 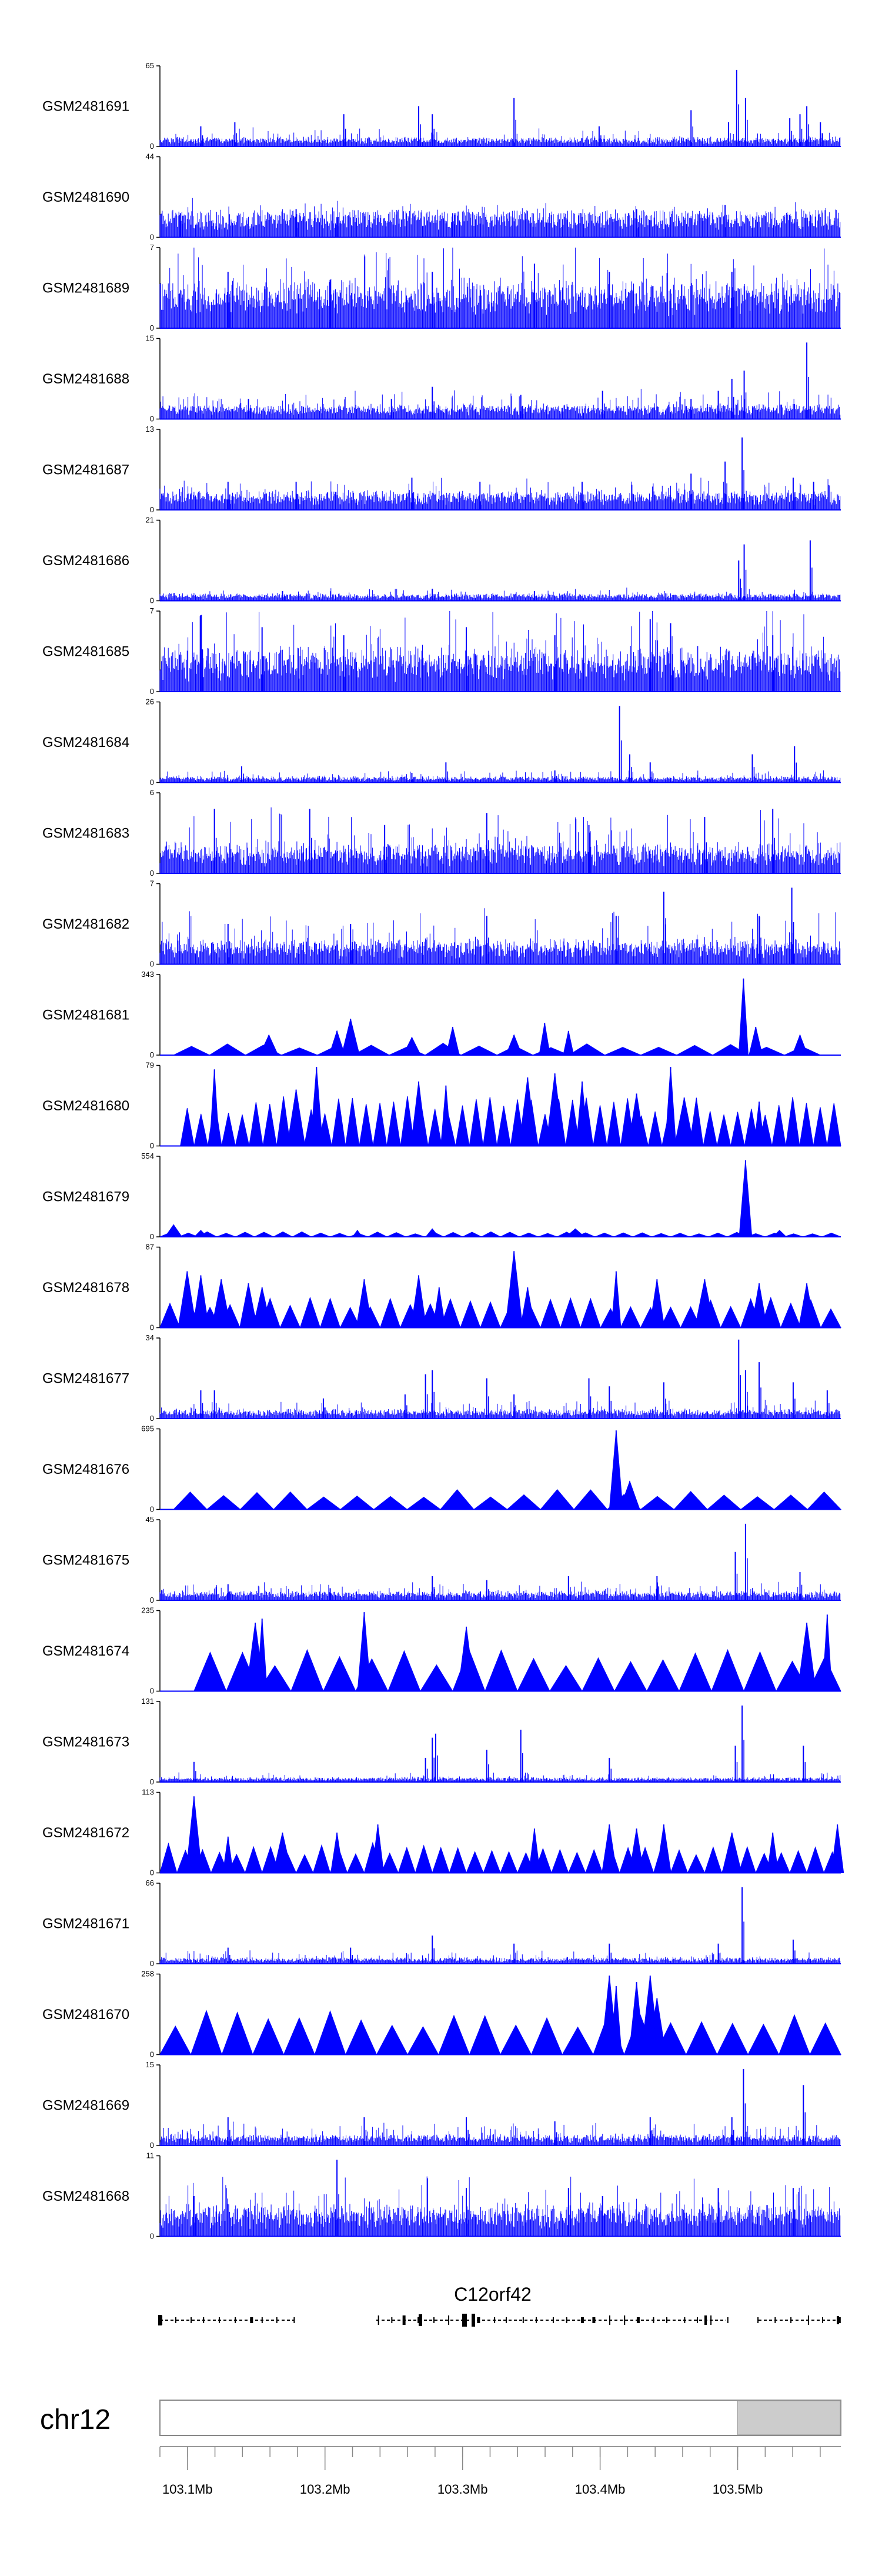 I want to click on track-GSM2481690: GSM2481690 44 0, so click(x=441, y=197).